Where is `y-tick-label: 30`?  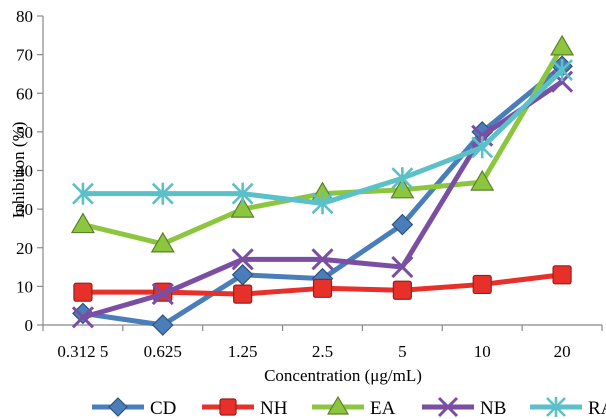 y-tick-label: 30 is located at coordinates (24, 209).